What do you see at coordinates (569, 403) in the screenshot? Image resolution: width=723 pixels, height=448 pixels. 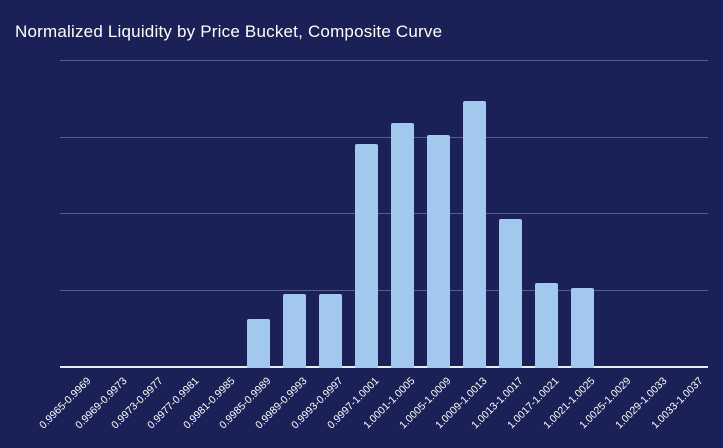 I see `x-tick-label: 1.0021-1.0025` at bounding box center [569, 403].